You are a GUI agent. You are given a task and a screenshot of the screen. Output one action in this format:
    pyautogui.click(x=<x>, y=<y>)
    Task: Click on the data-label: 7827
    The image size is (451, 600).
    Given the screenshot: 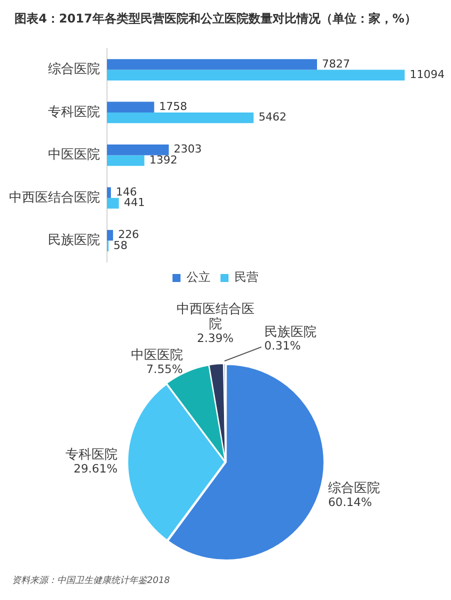 What is the action you would take?
    pyautogui.click(x=336, y=63)
    